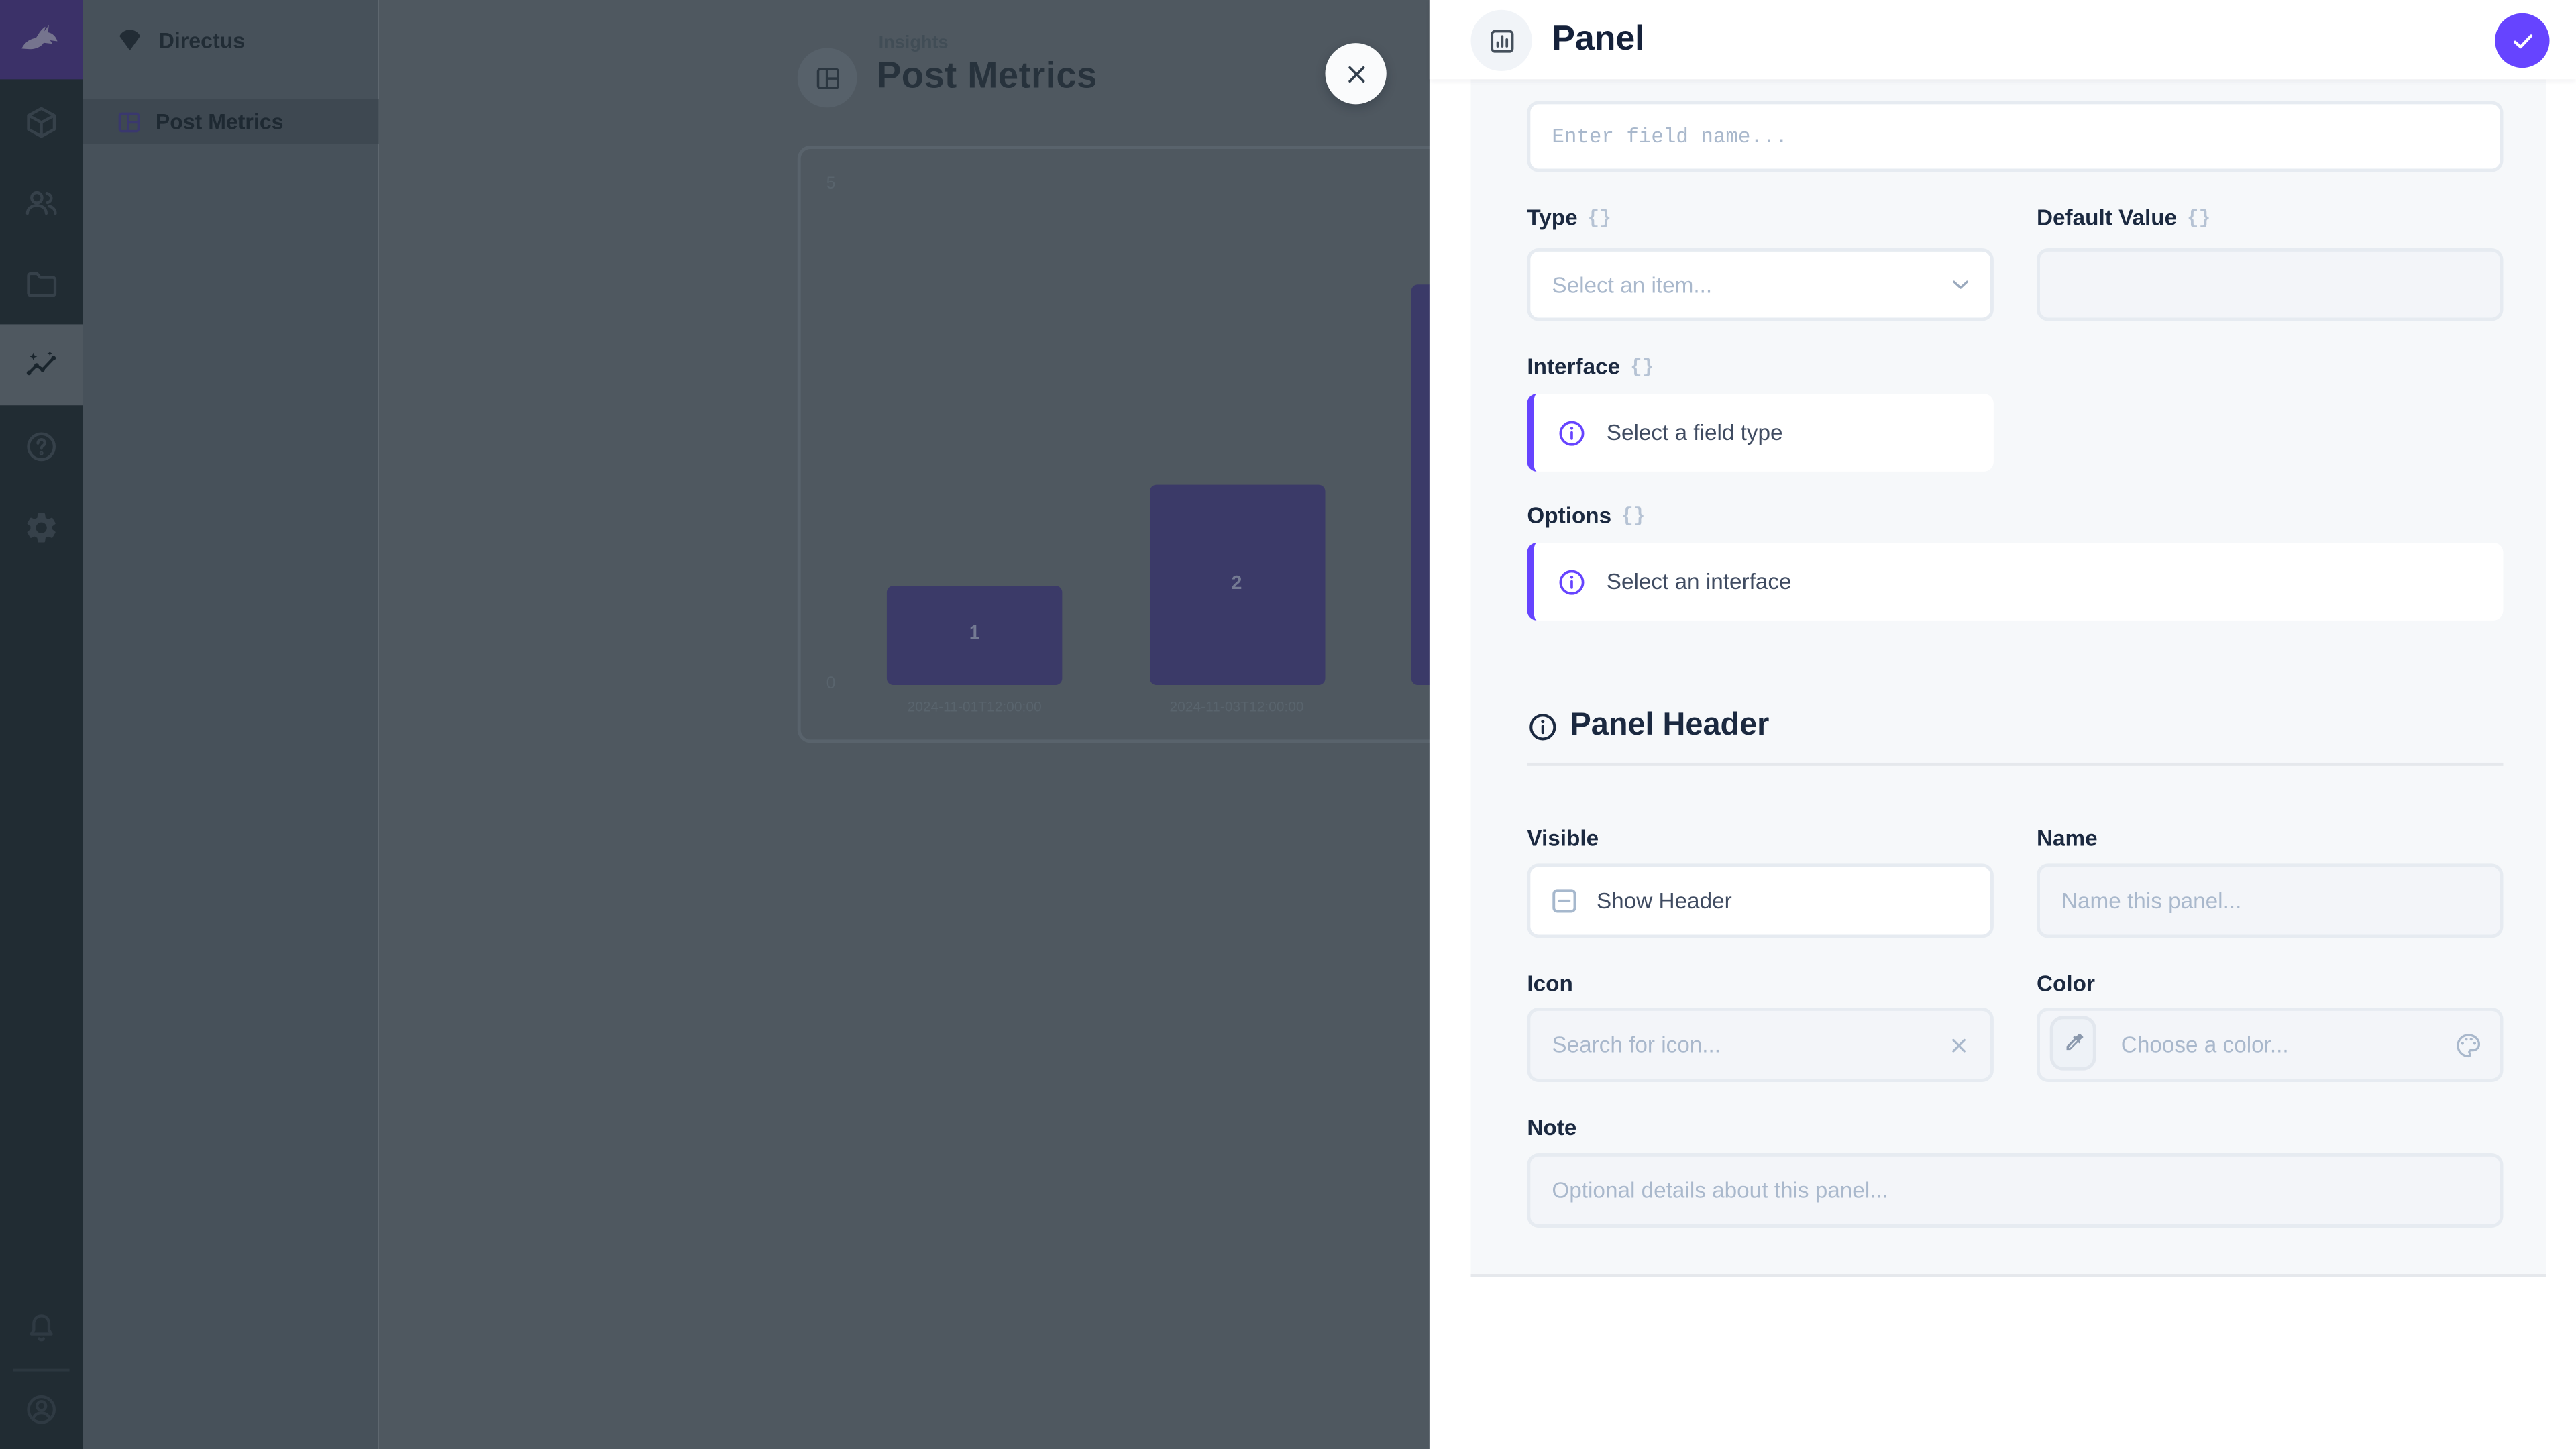 The image size is (2576, 1449). I want to click on insights-icon, so click(41, 362).